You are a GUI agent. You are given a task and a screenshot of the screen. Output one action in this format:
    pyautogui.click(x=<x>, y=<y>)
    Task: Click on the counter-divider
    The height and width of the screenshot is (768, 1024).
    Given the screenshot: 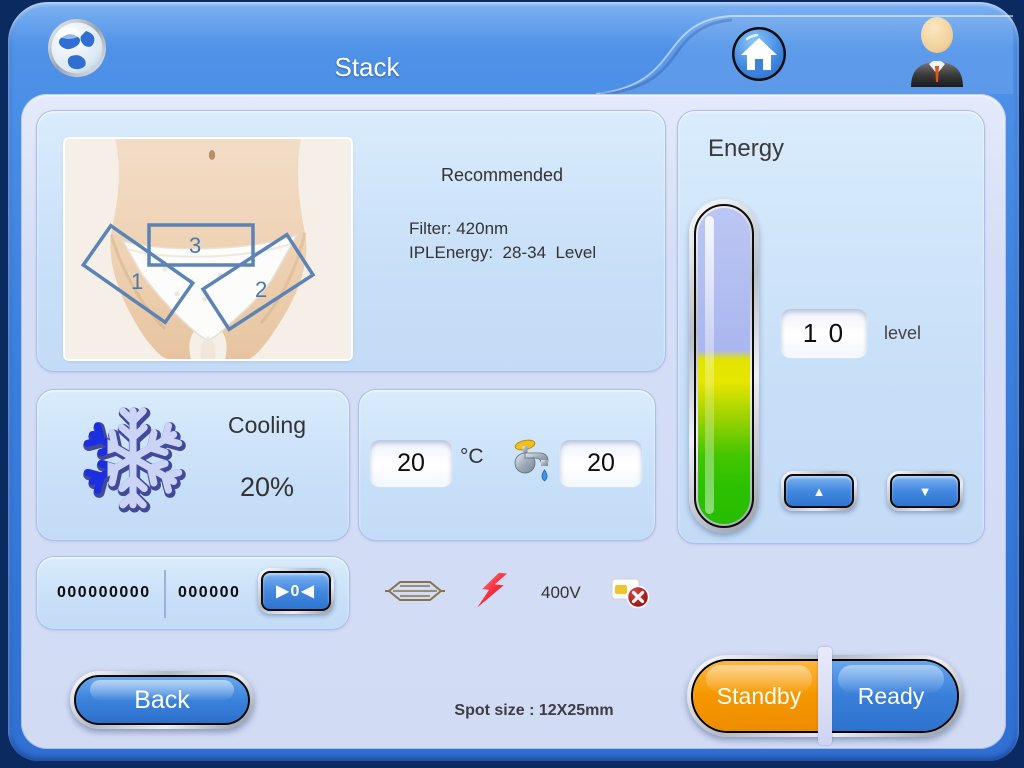 What is the action you would take?
    pyautogui.click(x=165, y=594)
    